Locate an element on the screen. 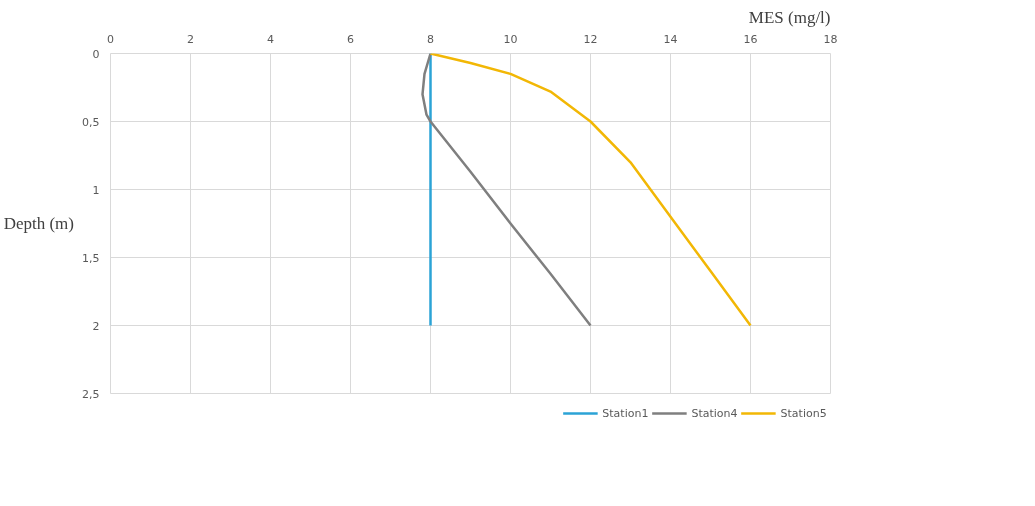 This screenshot has width=1035, height=506. x-axis-title: MES (mg/l) is located at coordinates (789, 17).